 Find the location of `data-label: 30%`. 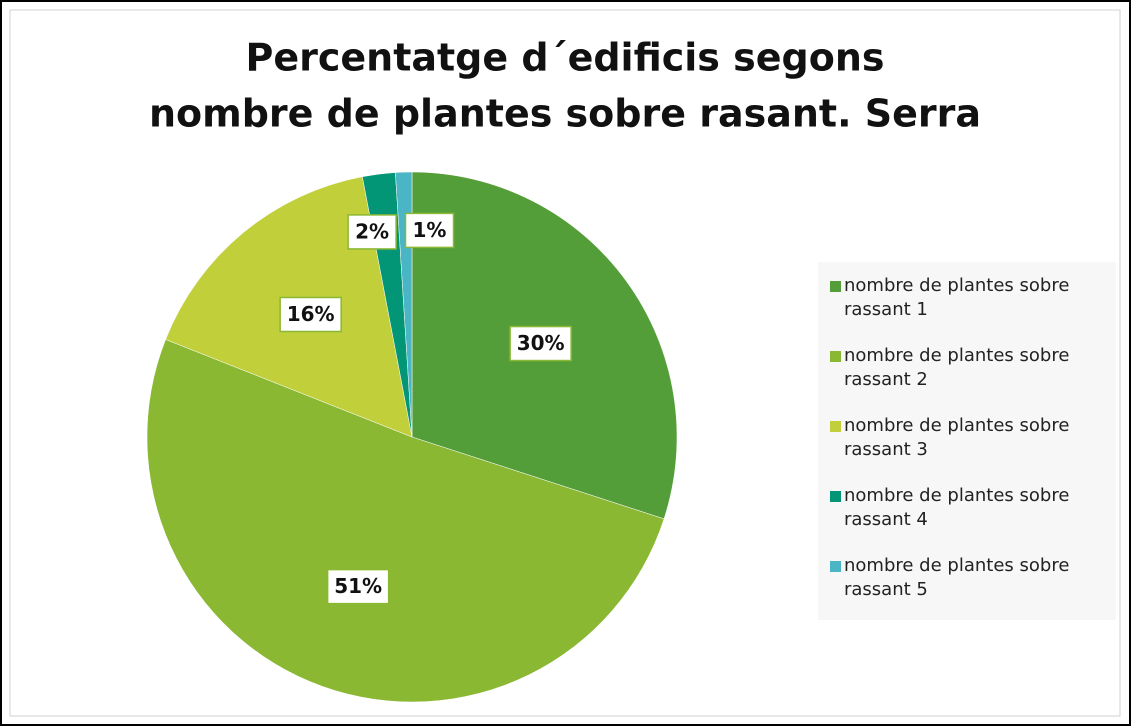

data-label: 30% is located at coordinates (541, 343).